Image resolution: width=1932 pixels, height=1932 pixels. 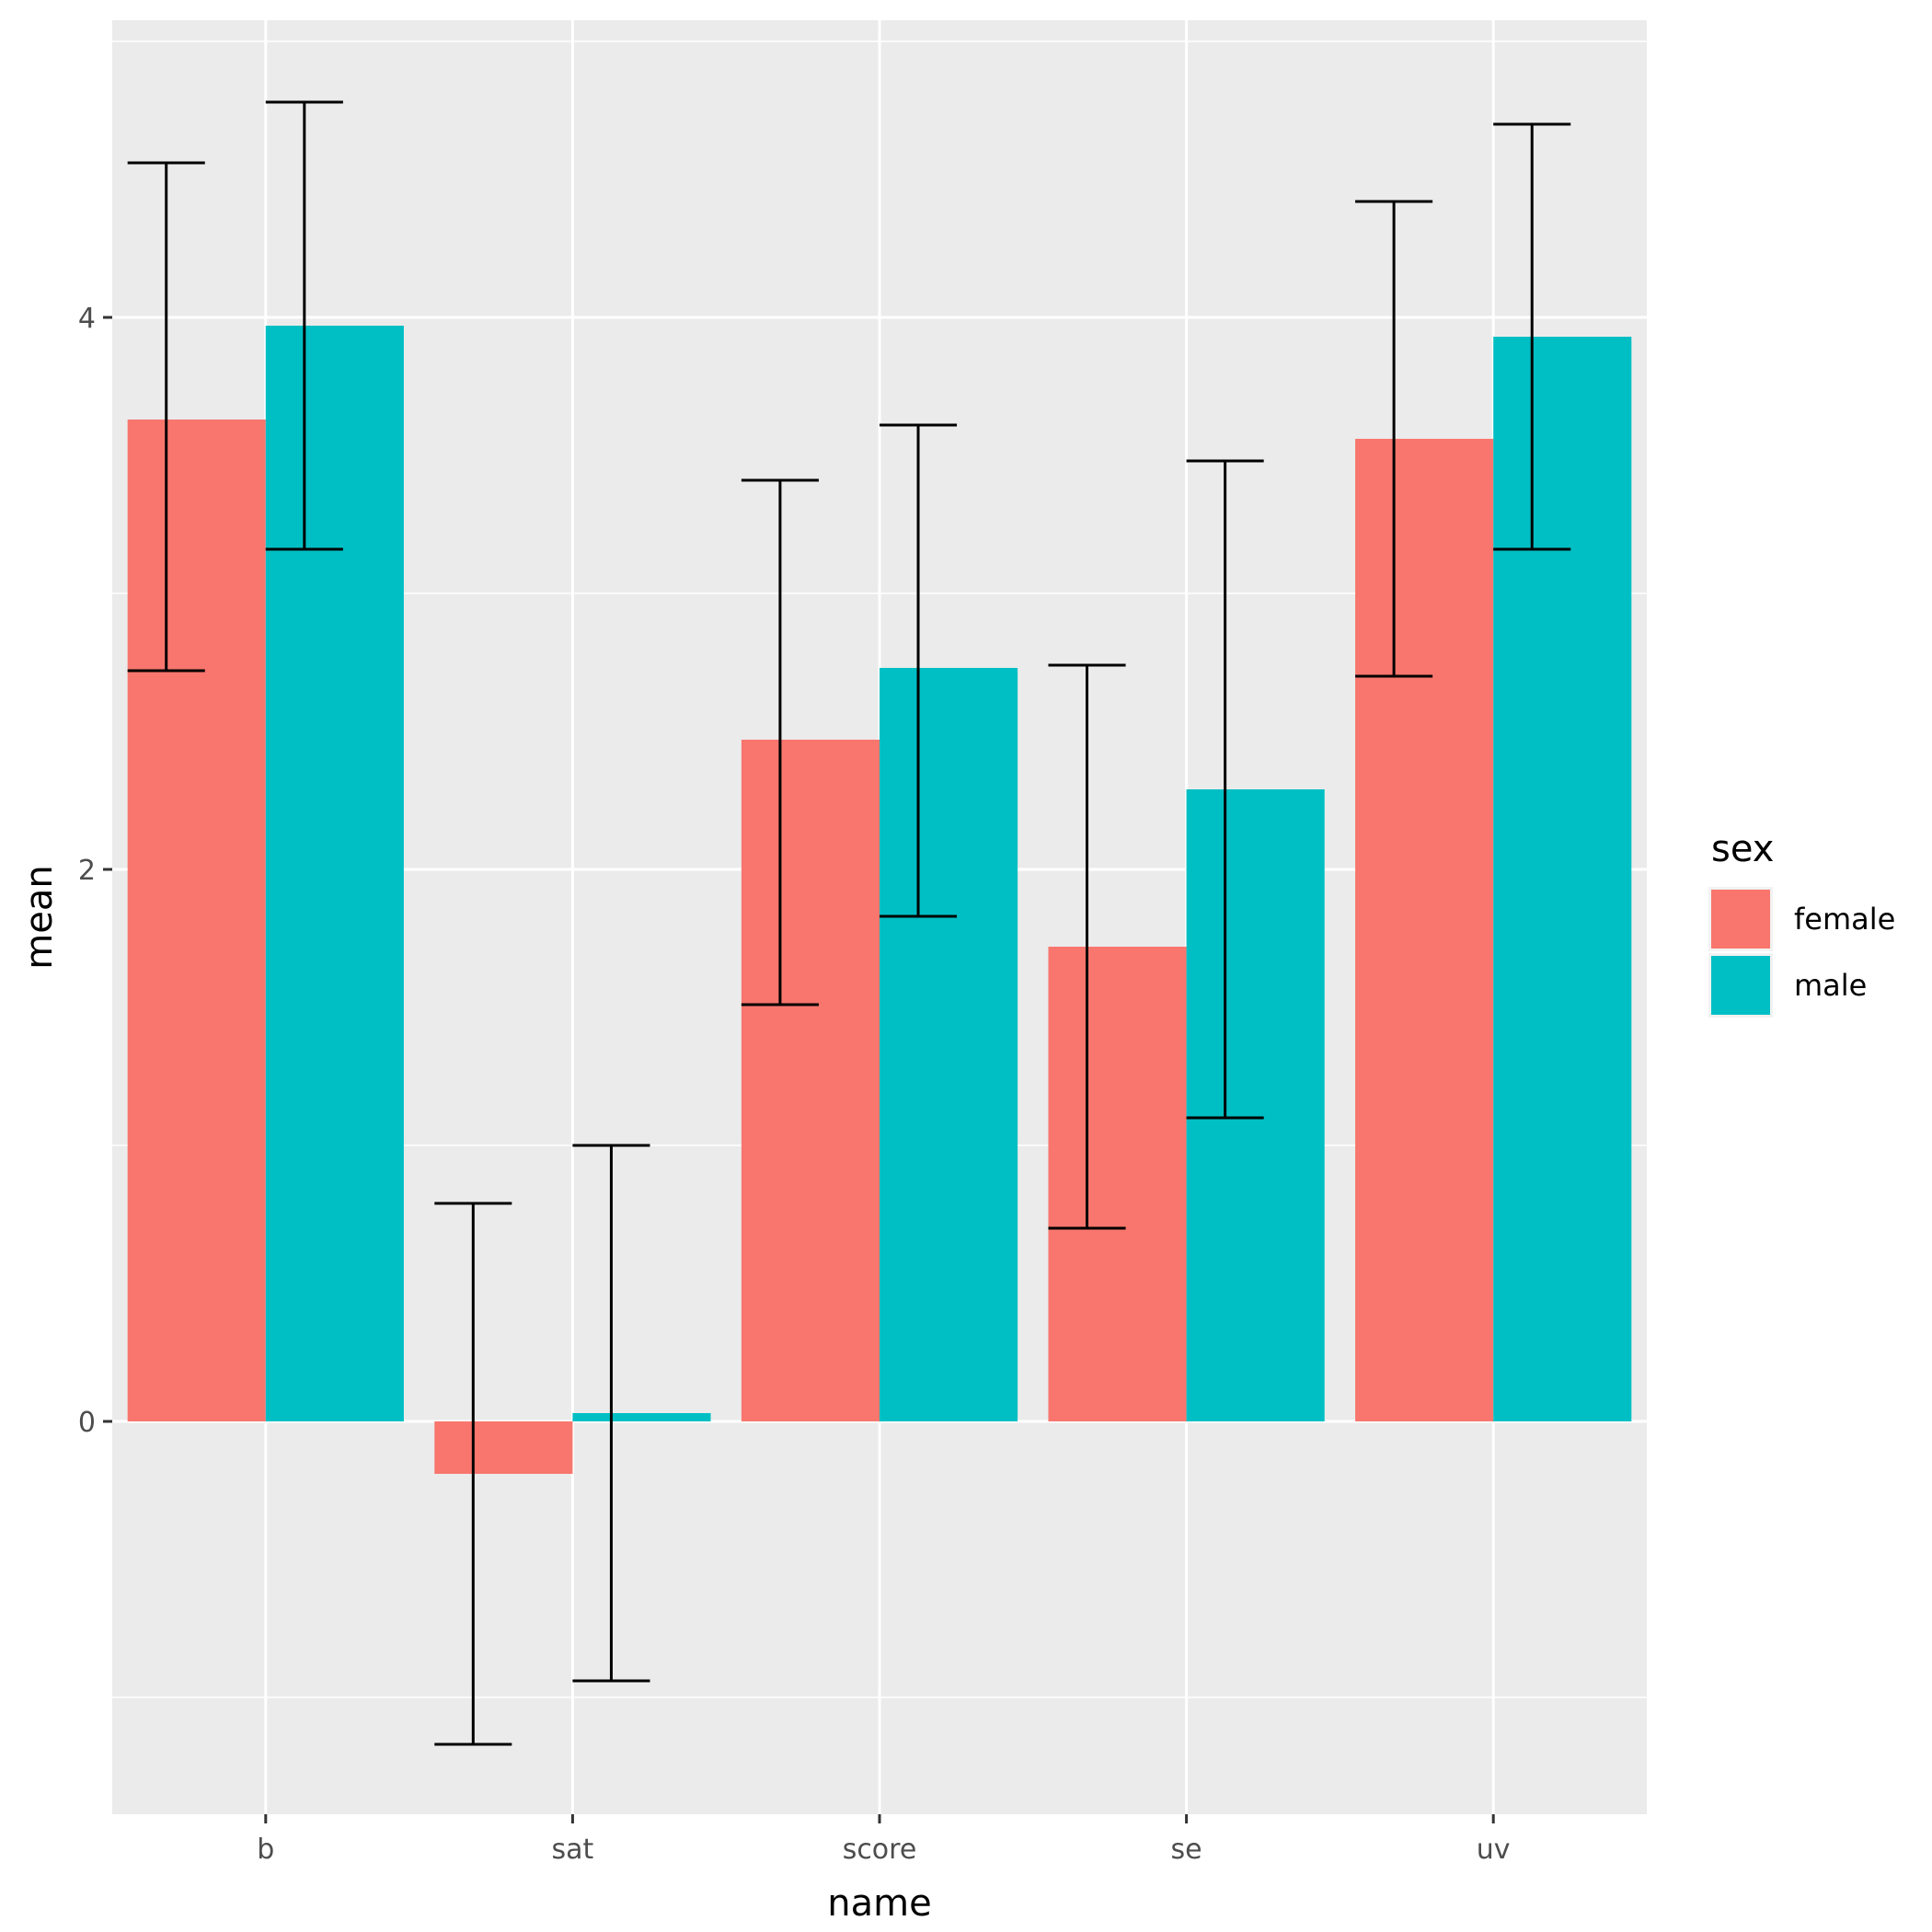 What do you see at coordinates (1562, 879) in the screenshot?
I see `bar-male-uv` at bounding box center [1562, 879].